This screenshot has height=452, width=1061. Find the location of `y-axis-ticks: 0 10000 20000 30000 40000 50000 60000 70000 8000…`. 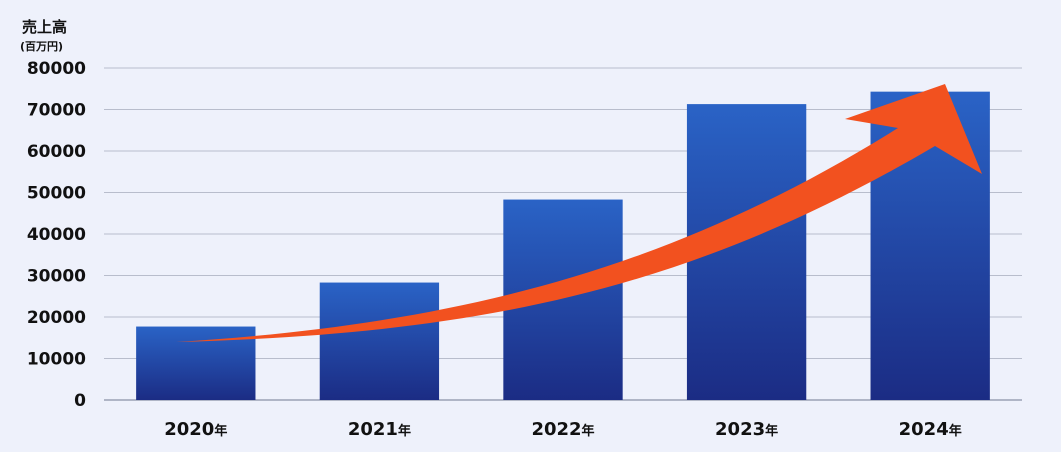

y-axis-ticks: 0 10000 20000 30000 40000 50000 60000 70000 8000… is located at coordinates (56, 235).